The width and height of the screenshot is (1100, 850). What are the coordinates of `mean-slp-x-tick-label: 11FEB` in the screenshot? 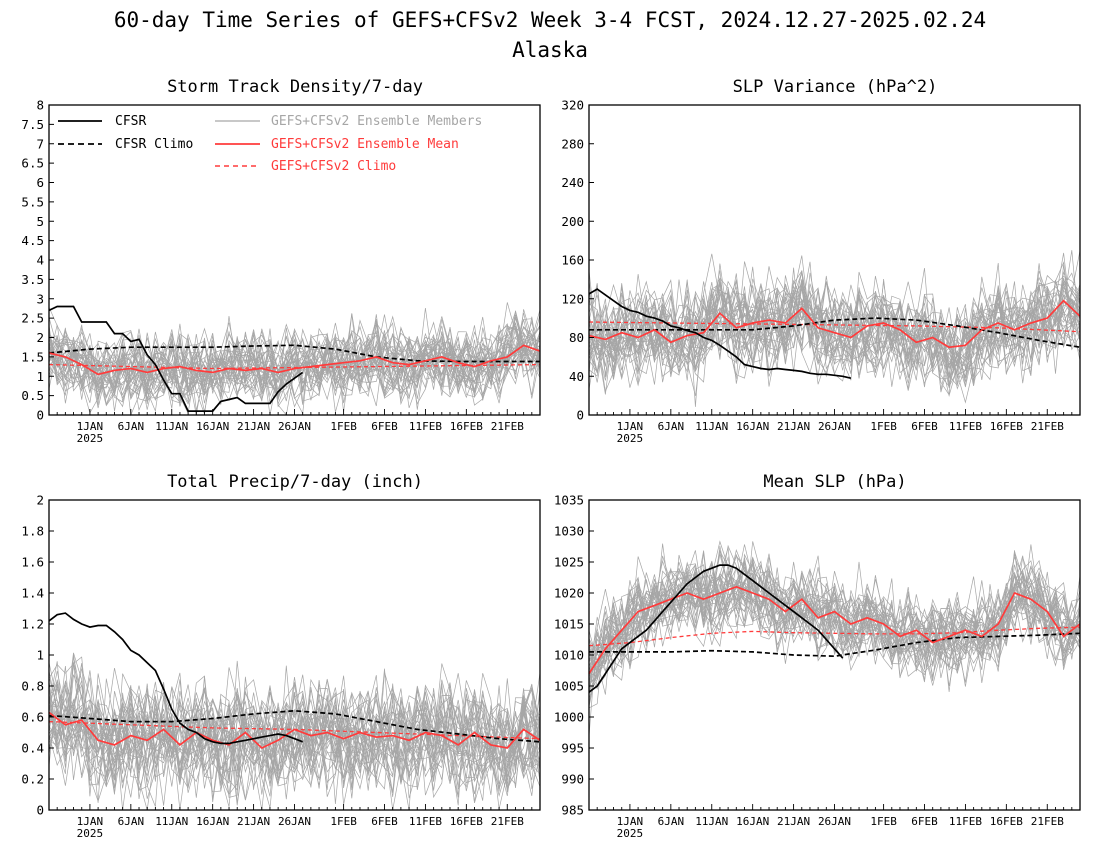 It's located at (965, 821).